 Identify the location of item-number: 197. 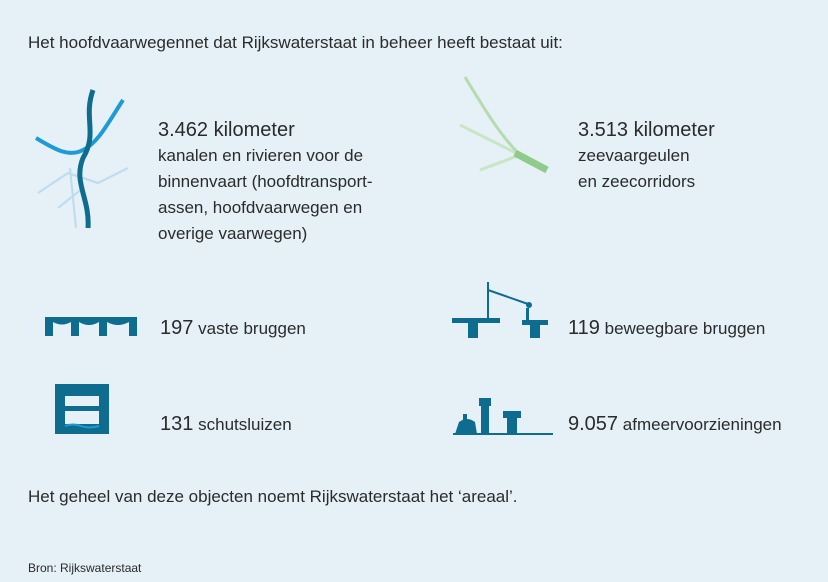
(177, 328).